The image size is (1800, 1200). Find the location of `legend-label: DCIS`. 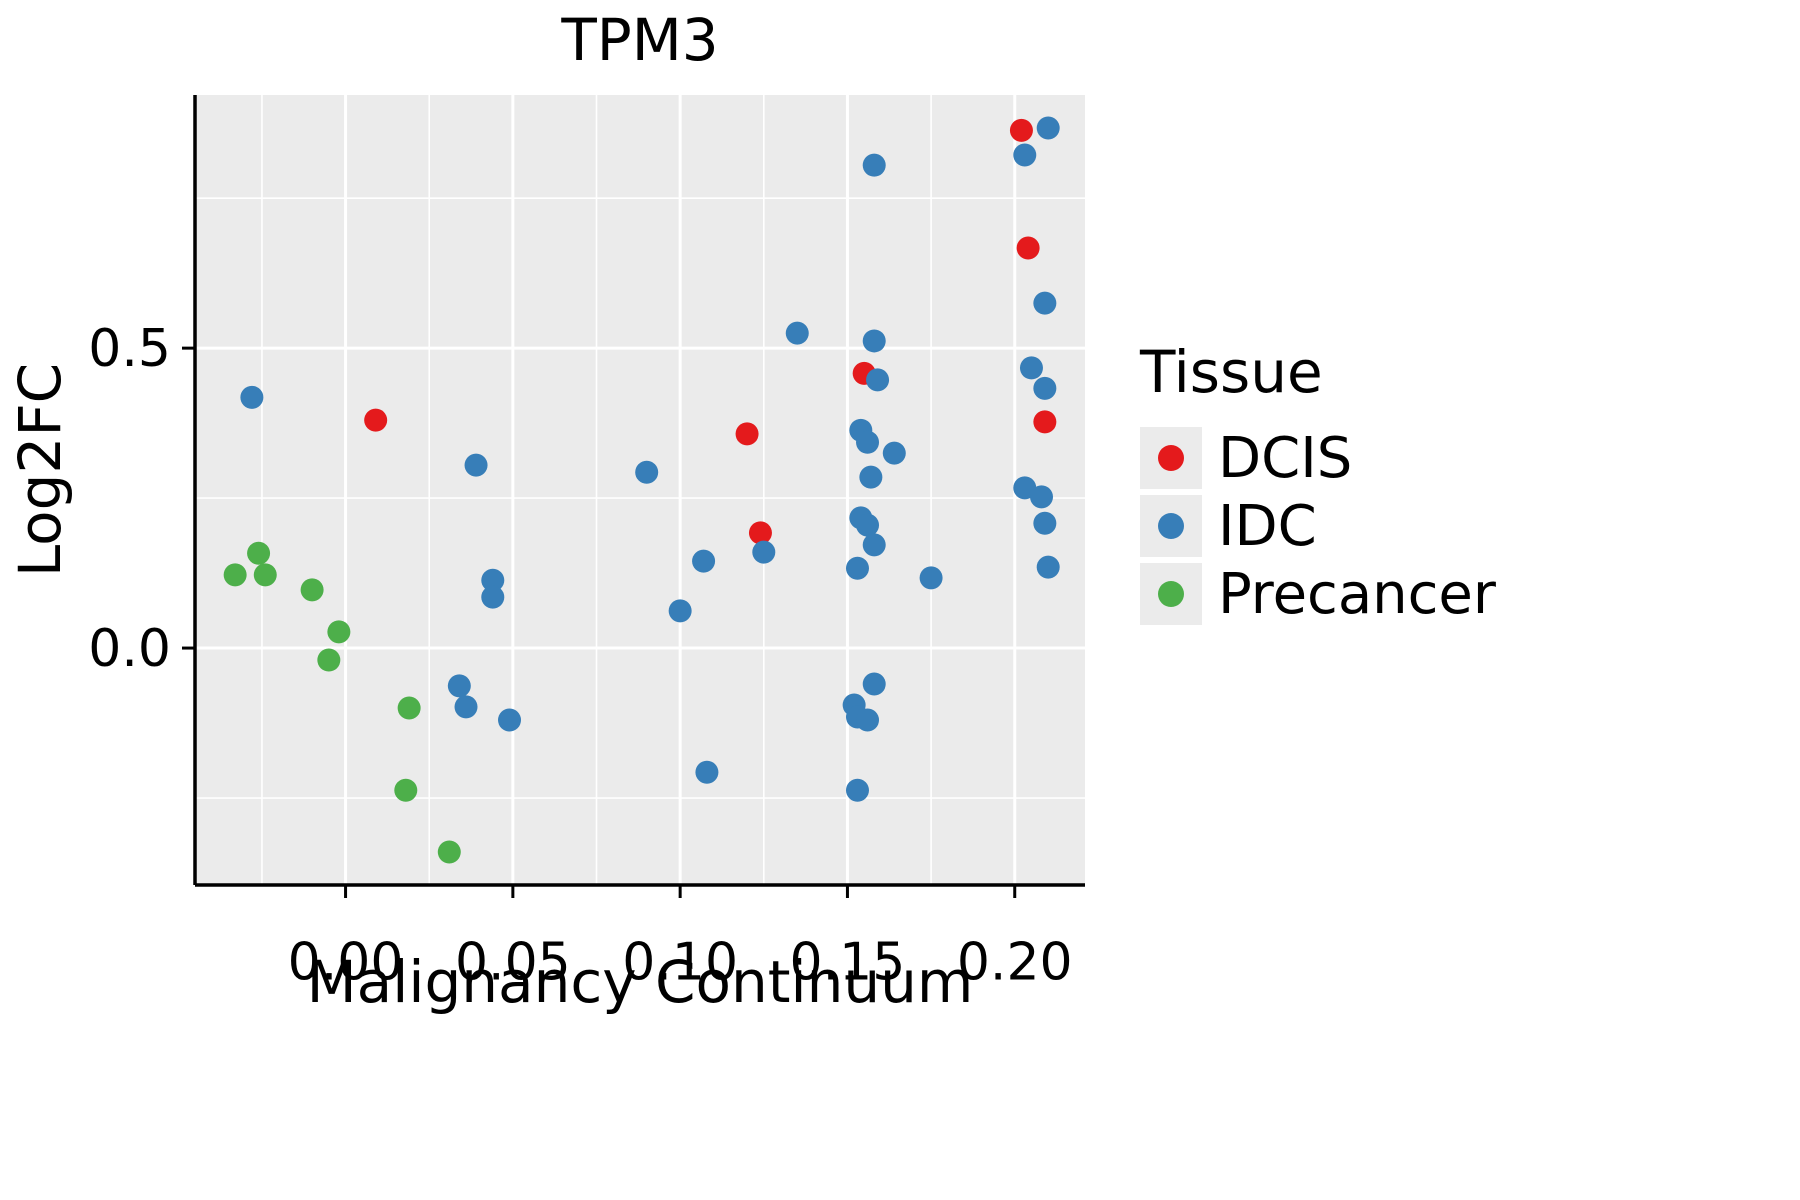

legend-label: DCIS is located at coordinates (1285, 458).